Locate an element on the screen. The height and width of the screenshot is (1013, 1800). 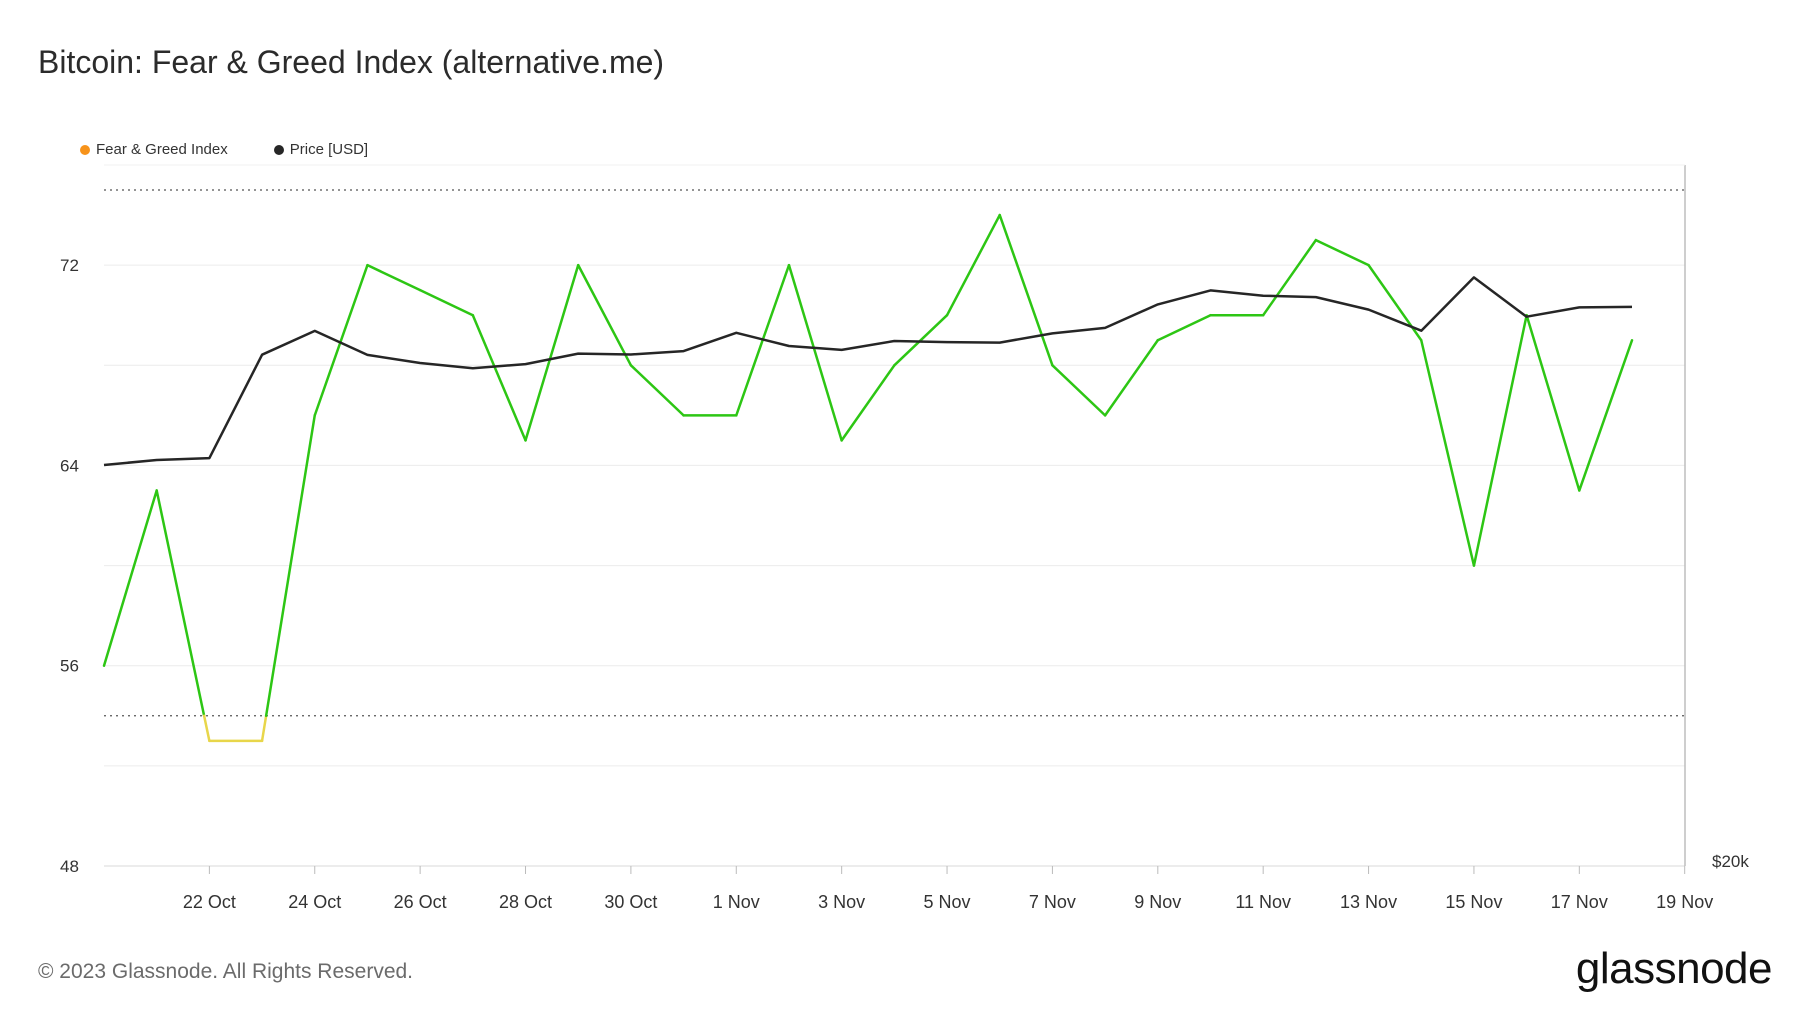
x-tick-label-12: 15 Nov is located at coordinates (1473, 902).